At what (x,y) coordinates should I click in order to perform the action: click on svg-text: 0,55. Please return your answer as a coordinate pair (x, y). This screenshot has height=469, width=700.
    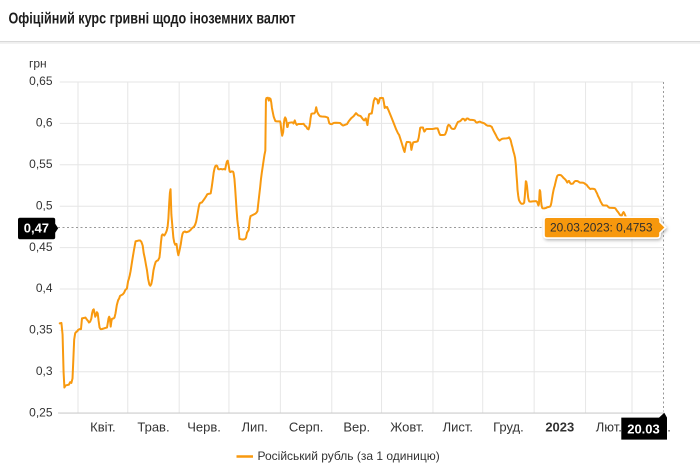
    Looking at the image, I should click on (41, 164).